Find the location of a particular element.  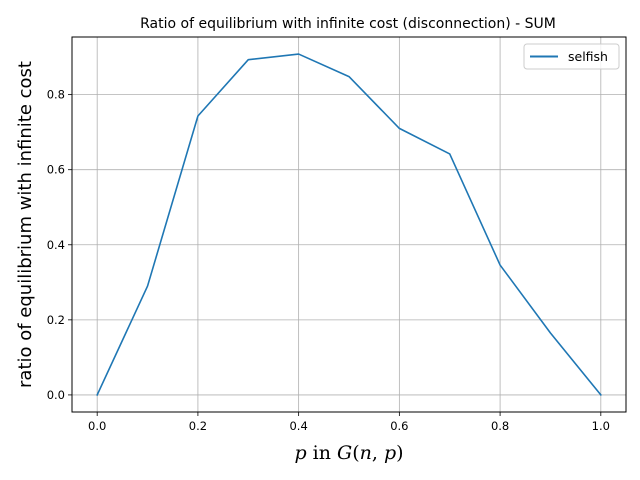

y-axis-label: ratio of equilibrium with infinite cost is located at coordinates (25, 224).